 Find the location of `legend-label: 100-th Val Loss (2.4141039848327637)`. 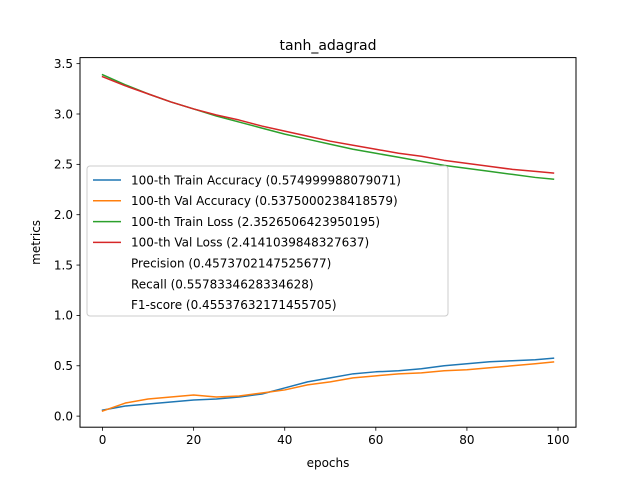

legend-label: 100-th Val Loss (2.4141039848327637) is located at coordinates (250, 243).